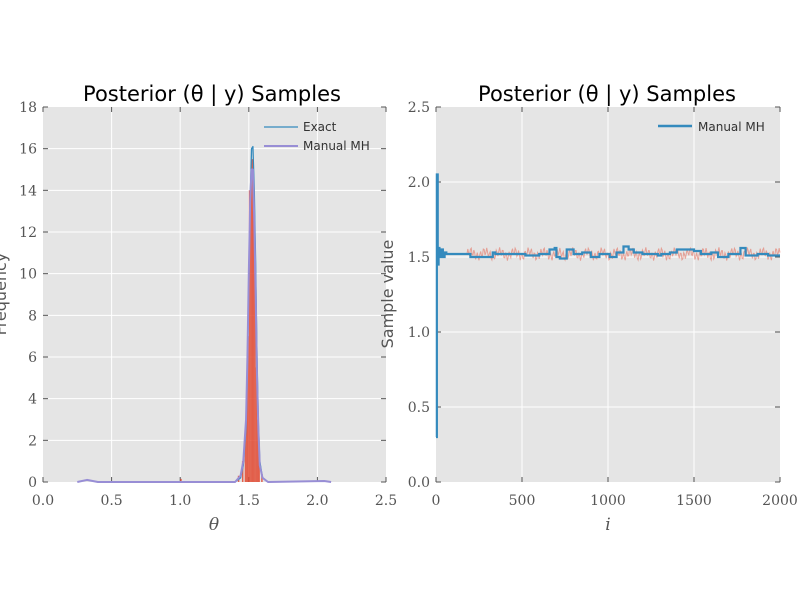  What do you see at coordinates (28, 233) in the screenshot?
I see `y-tick-label: 12` at bounding box center [28, 233].